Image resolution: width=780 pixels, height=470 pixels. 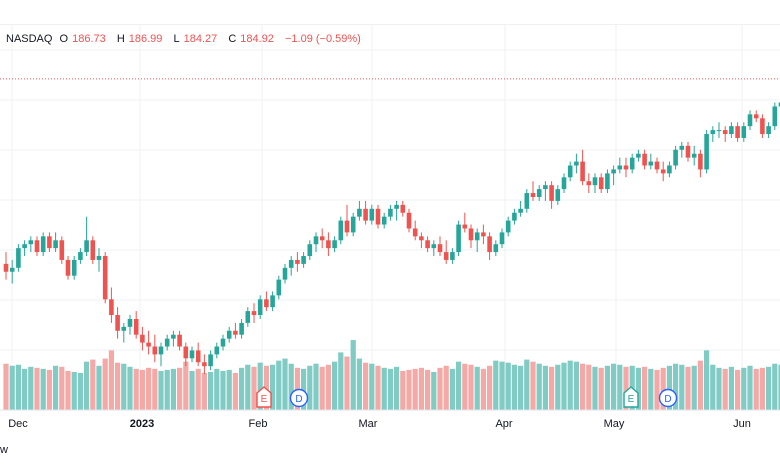 I want to click on x-axis: Dec 2023 Feb Mar Apr May Jun, so click(x=390, y=419).